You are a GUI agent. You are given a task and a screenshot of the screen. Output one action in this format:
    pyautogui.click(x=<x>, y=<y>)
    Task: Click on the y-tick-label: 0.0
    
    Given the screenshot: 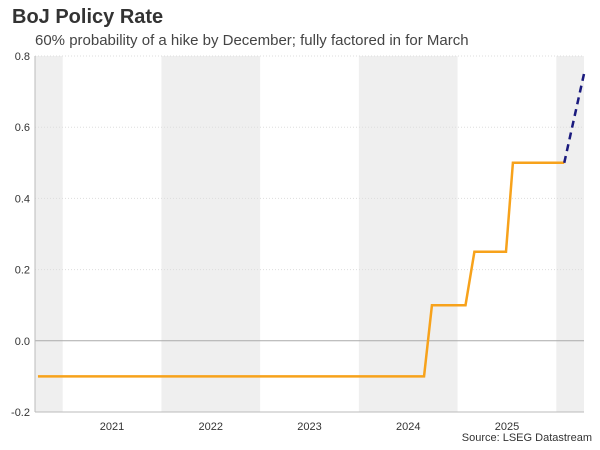 What is the action you would take?
    pyautogui.click(x=22, y=342)
    